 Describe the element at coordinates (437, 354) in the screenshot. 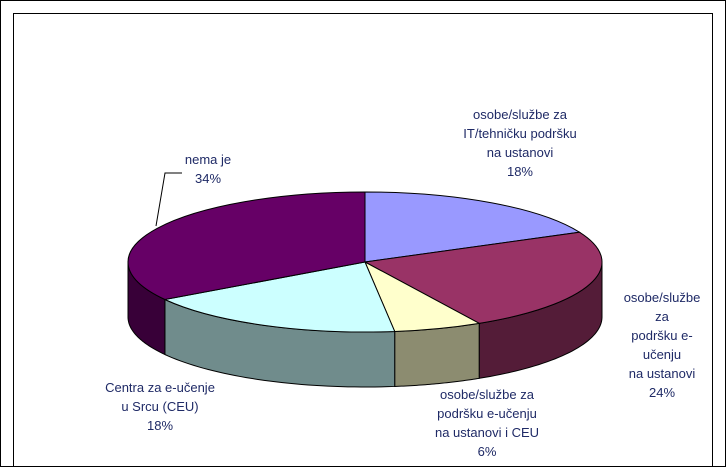

I see `slice-side` at that location.